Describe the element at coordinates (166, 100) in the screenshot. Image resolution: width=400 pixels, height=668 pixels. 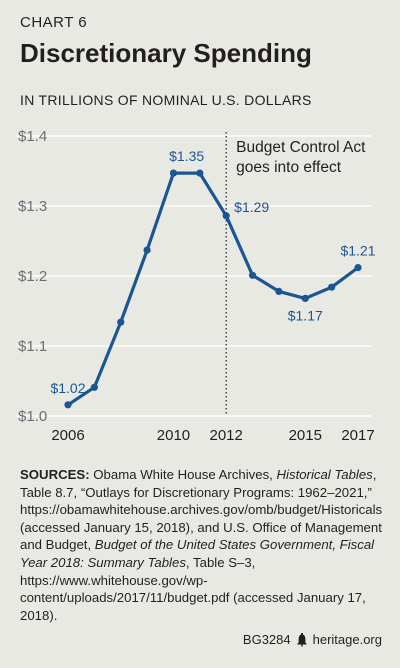
I see `chart-subtitle: IN TRILLIONS OF NOMINAL U.S. DOLLARS` at that location.